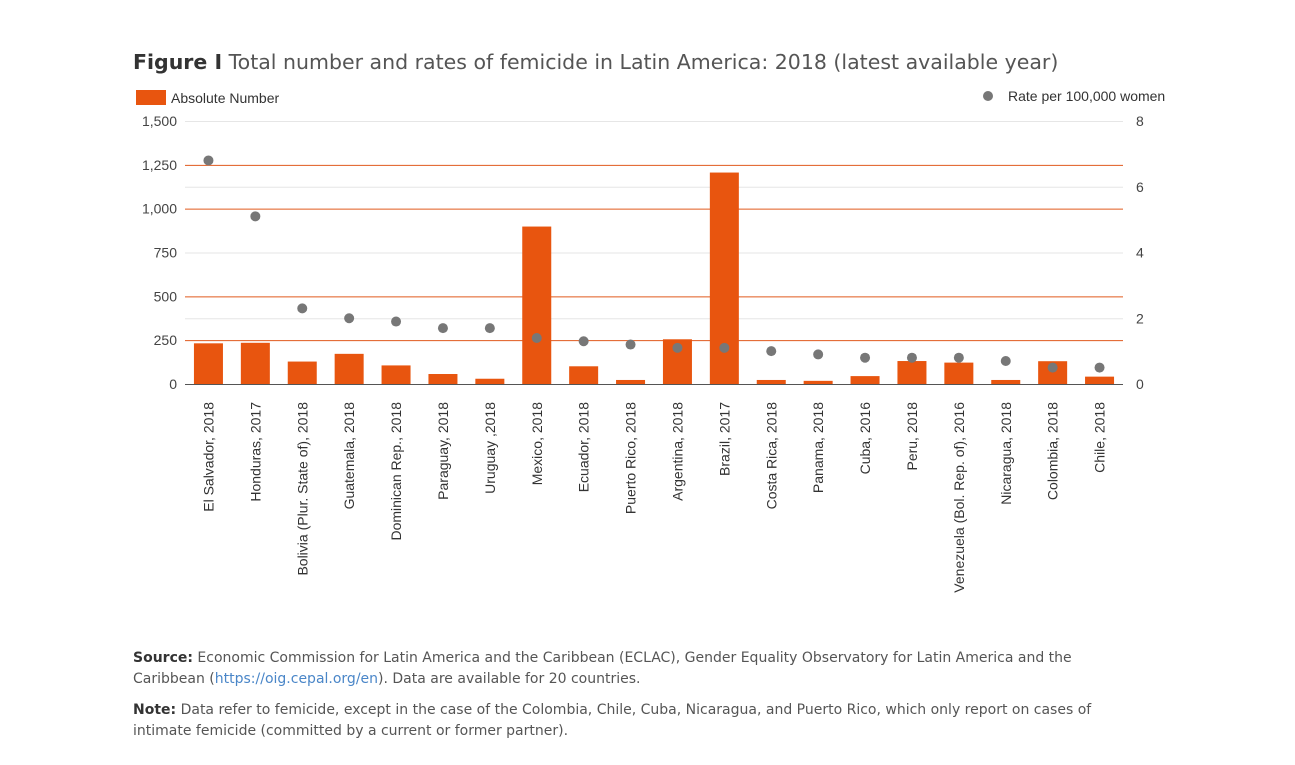 This screenshot has width=1295, height=765. Describe the element at coordinates (178, 62) in the screenshot. I see `figure-label: Figure I` at that location.